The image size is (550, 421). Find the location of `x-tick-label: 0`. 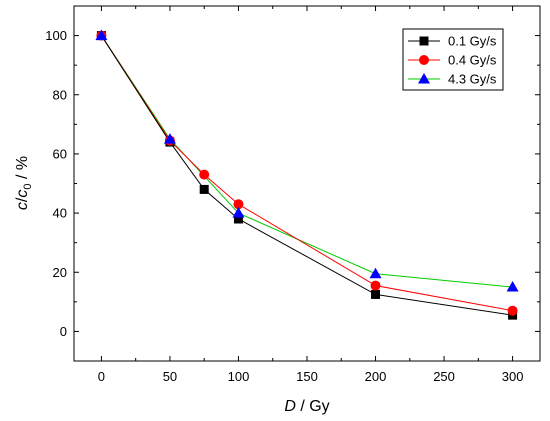

x-tick-label: 0 is located at coordinates (101, 376).